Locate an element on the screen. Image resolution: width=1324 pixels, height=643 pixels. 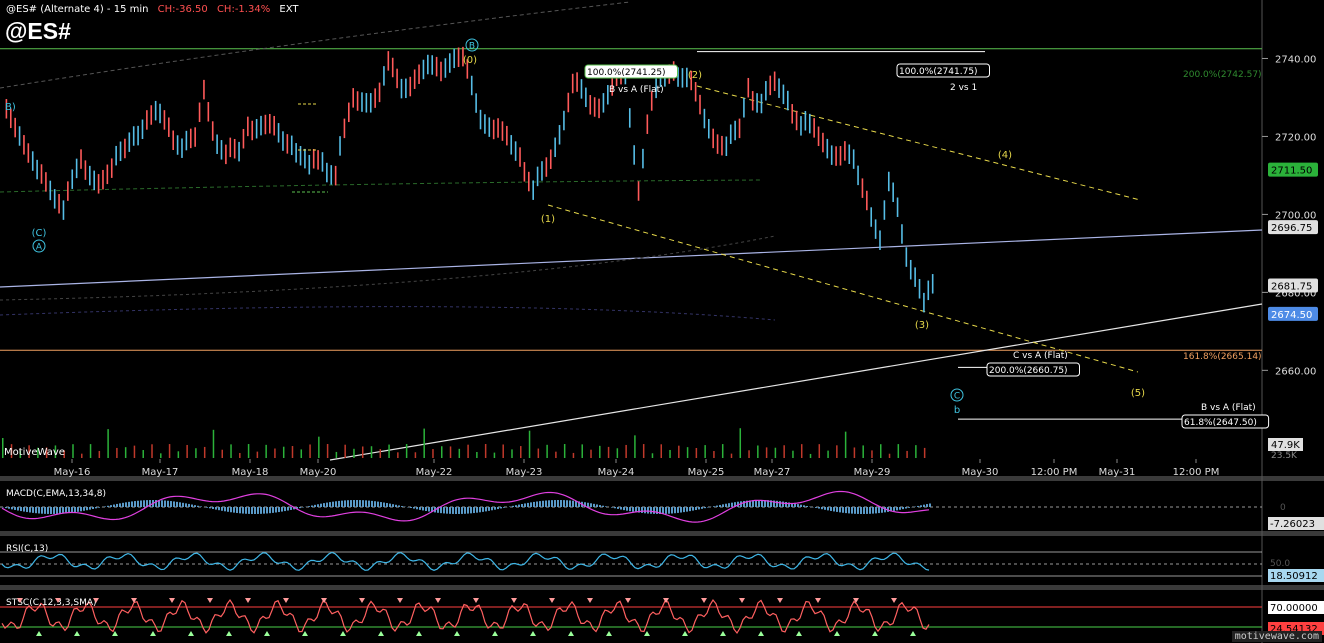
volume-label-text-2: 23.5K is located at coordinates (1284, 456).